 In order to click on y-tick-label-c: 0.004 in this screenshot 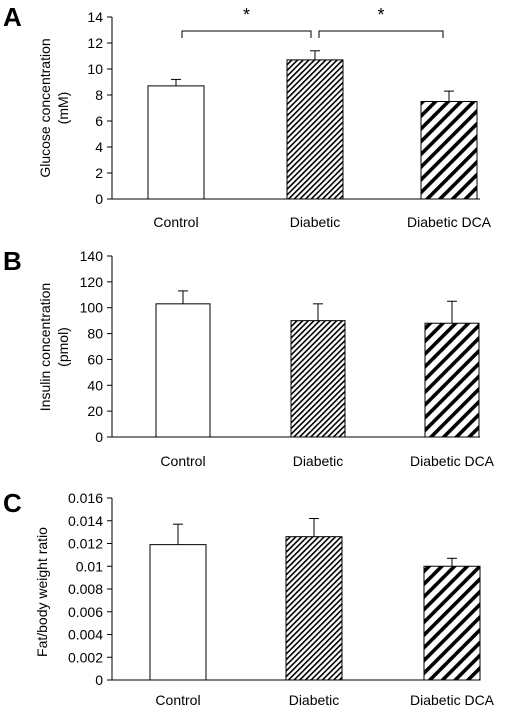, I will do `click(85, 635)`.